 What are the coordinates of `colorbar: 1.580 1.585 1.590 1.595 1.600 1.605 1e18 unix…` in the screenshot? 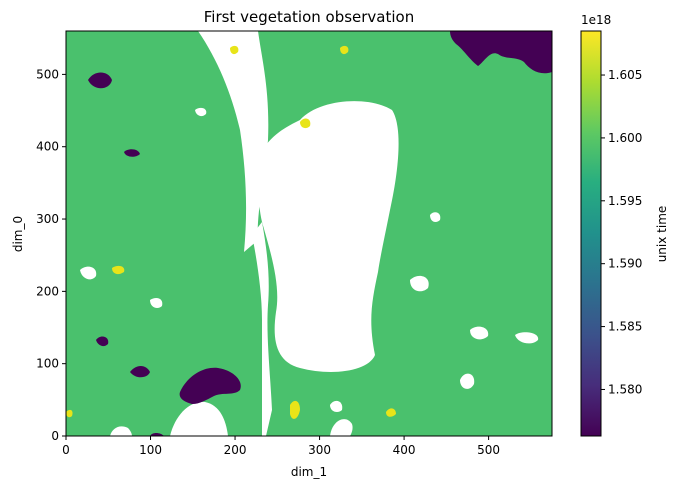 It's located at (624, 225).